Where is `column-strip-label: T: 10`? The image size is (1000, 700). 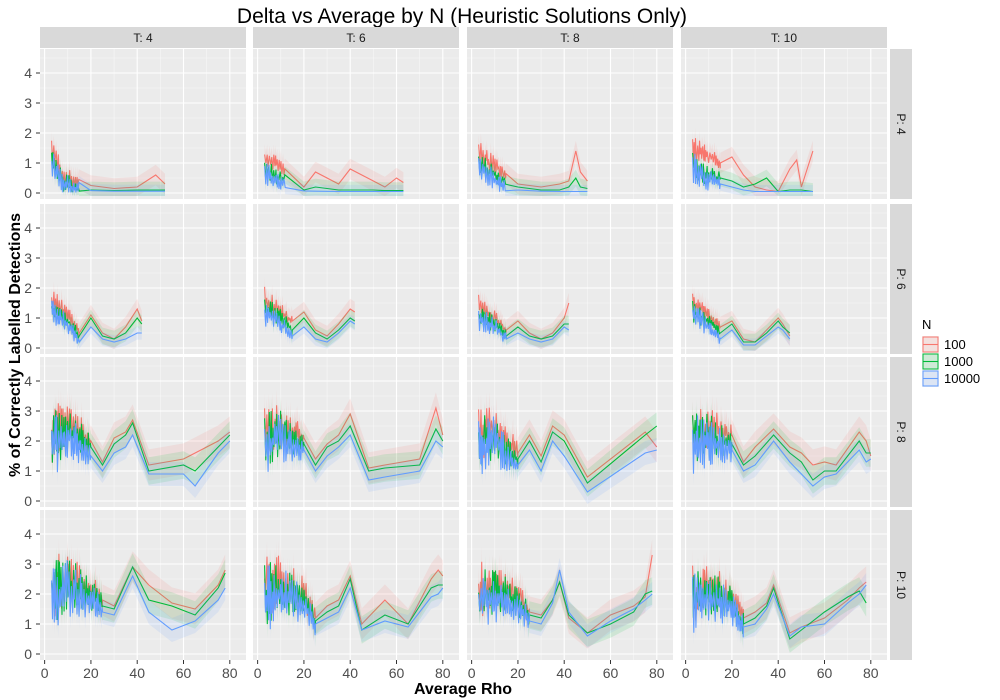 column-strip-label: T: 10 is located at coordinates (784, 38).